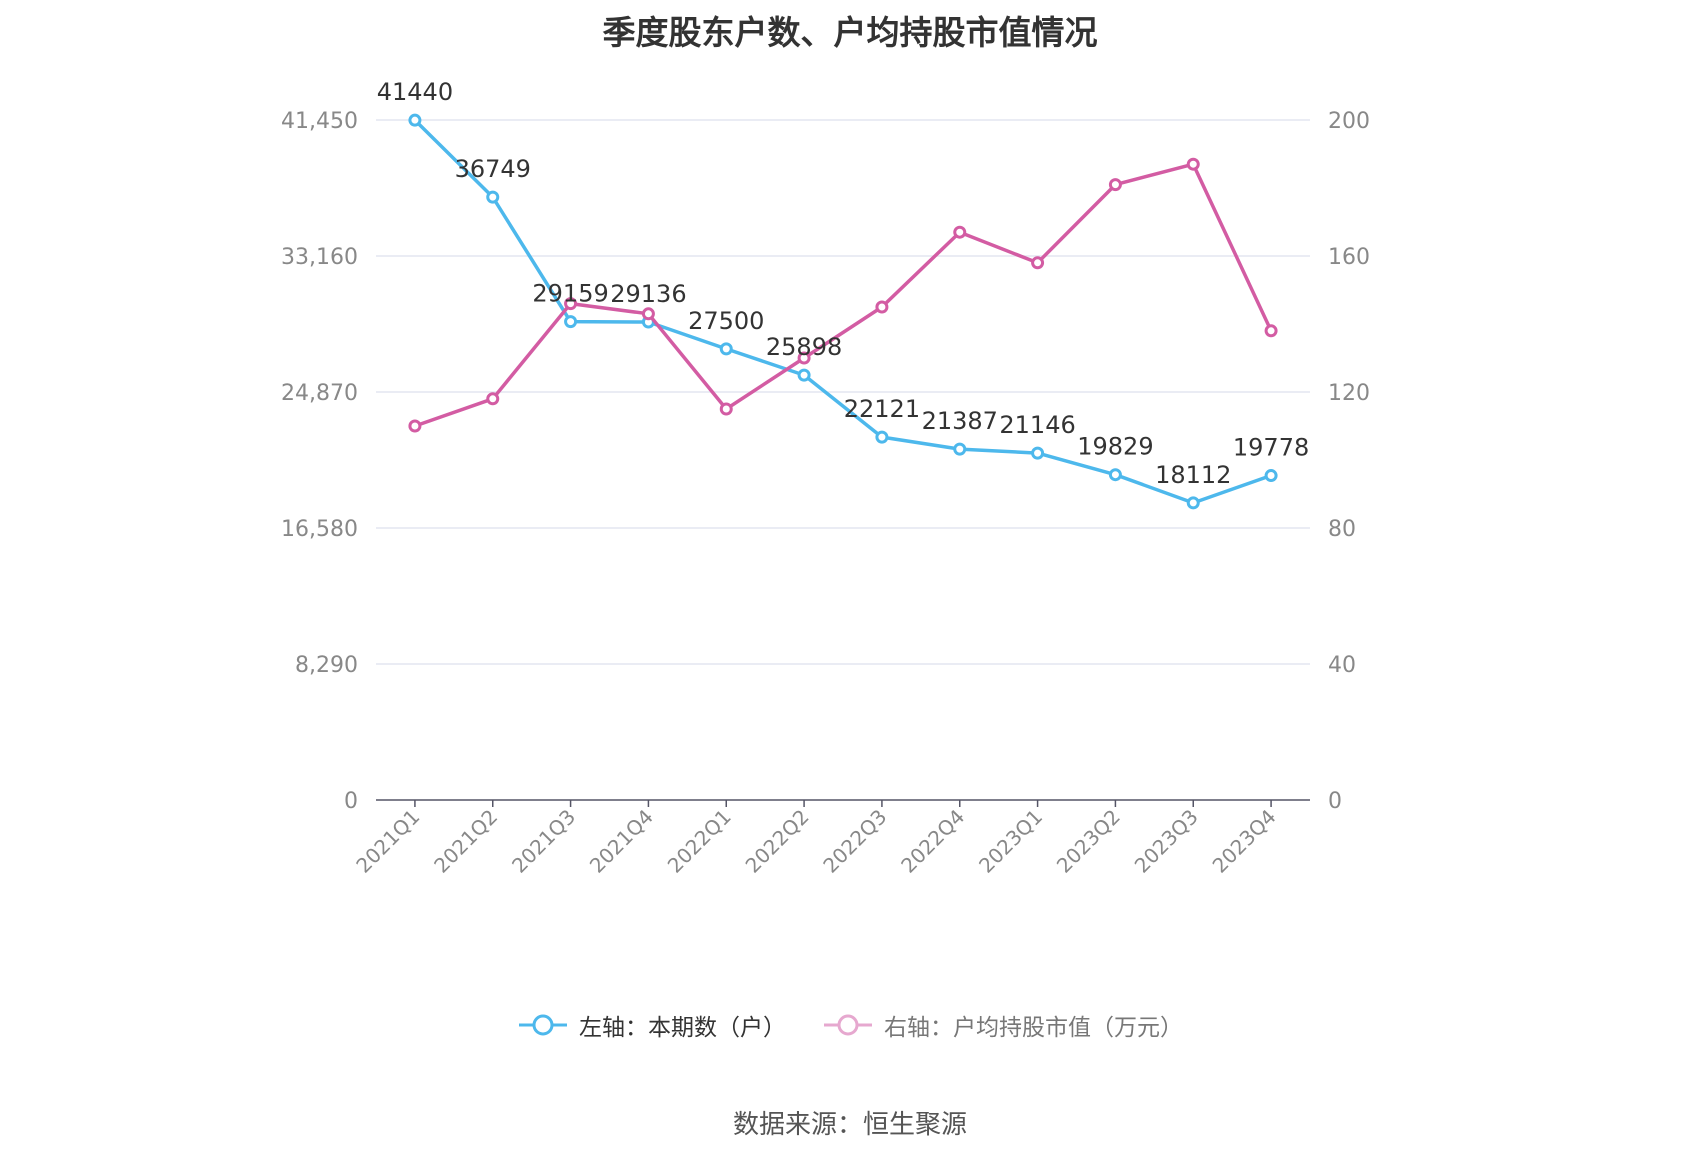  What do you see at coordinates (777, 841) in the screenshot?
I see `x-axis-tick-label: 2022Q2` at bounding box center [777, 841].